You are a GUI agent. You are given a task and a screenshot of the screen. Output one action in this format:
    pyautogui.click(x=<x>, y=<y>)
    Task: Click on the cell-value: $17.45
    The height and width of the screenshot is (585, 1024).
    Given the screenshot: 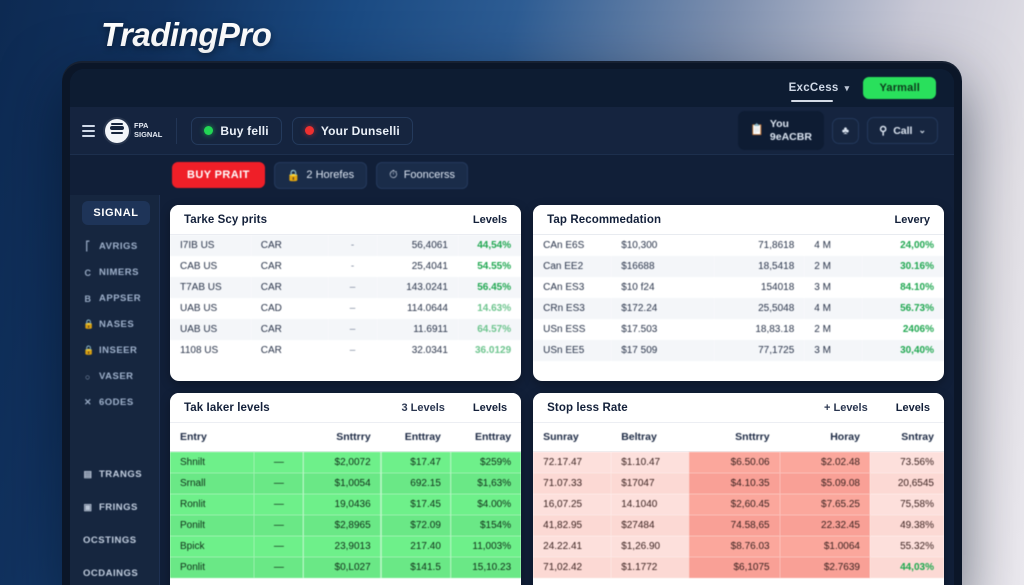 What is the action you would take?
    pyautogui.click(x=415, y=504)
    